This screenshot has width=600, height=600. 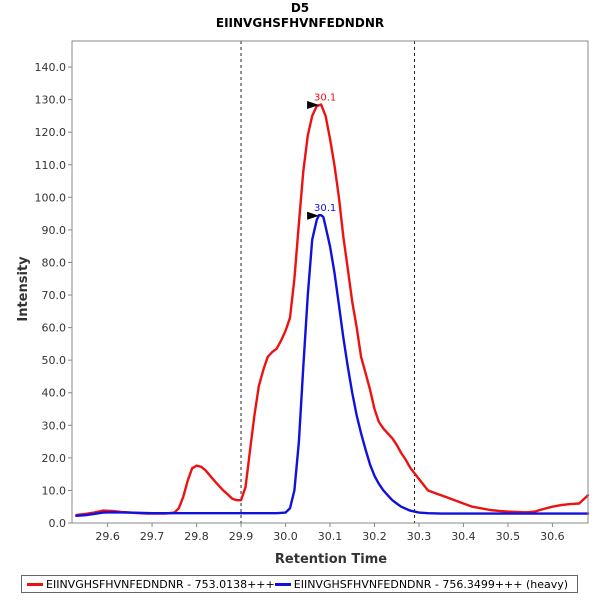 I want to click on x-tick-label: 30.0, so click(x=285, y=536).